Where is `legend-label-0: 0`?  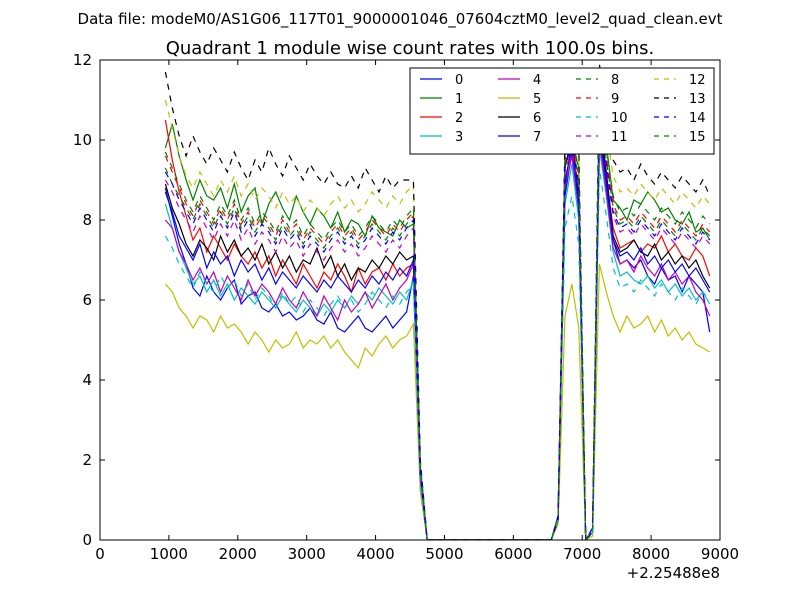 legend-label-0: 0 is located at coordinates (459, 80).